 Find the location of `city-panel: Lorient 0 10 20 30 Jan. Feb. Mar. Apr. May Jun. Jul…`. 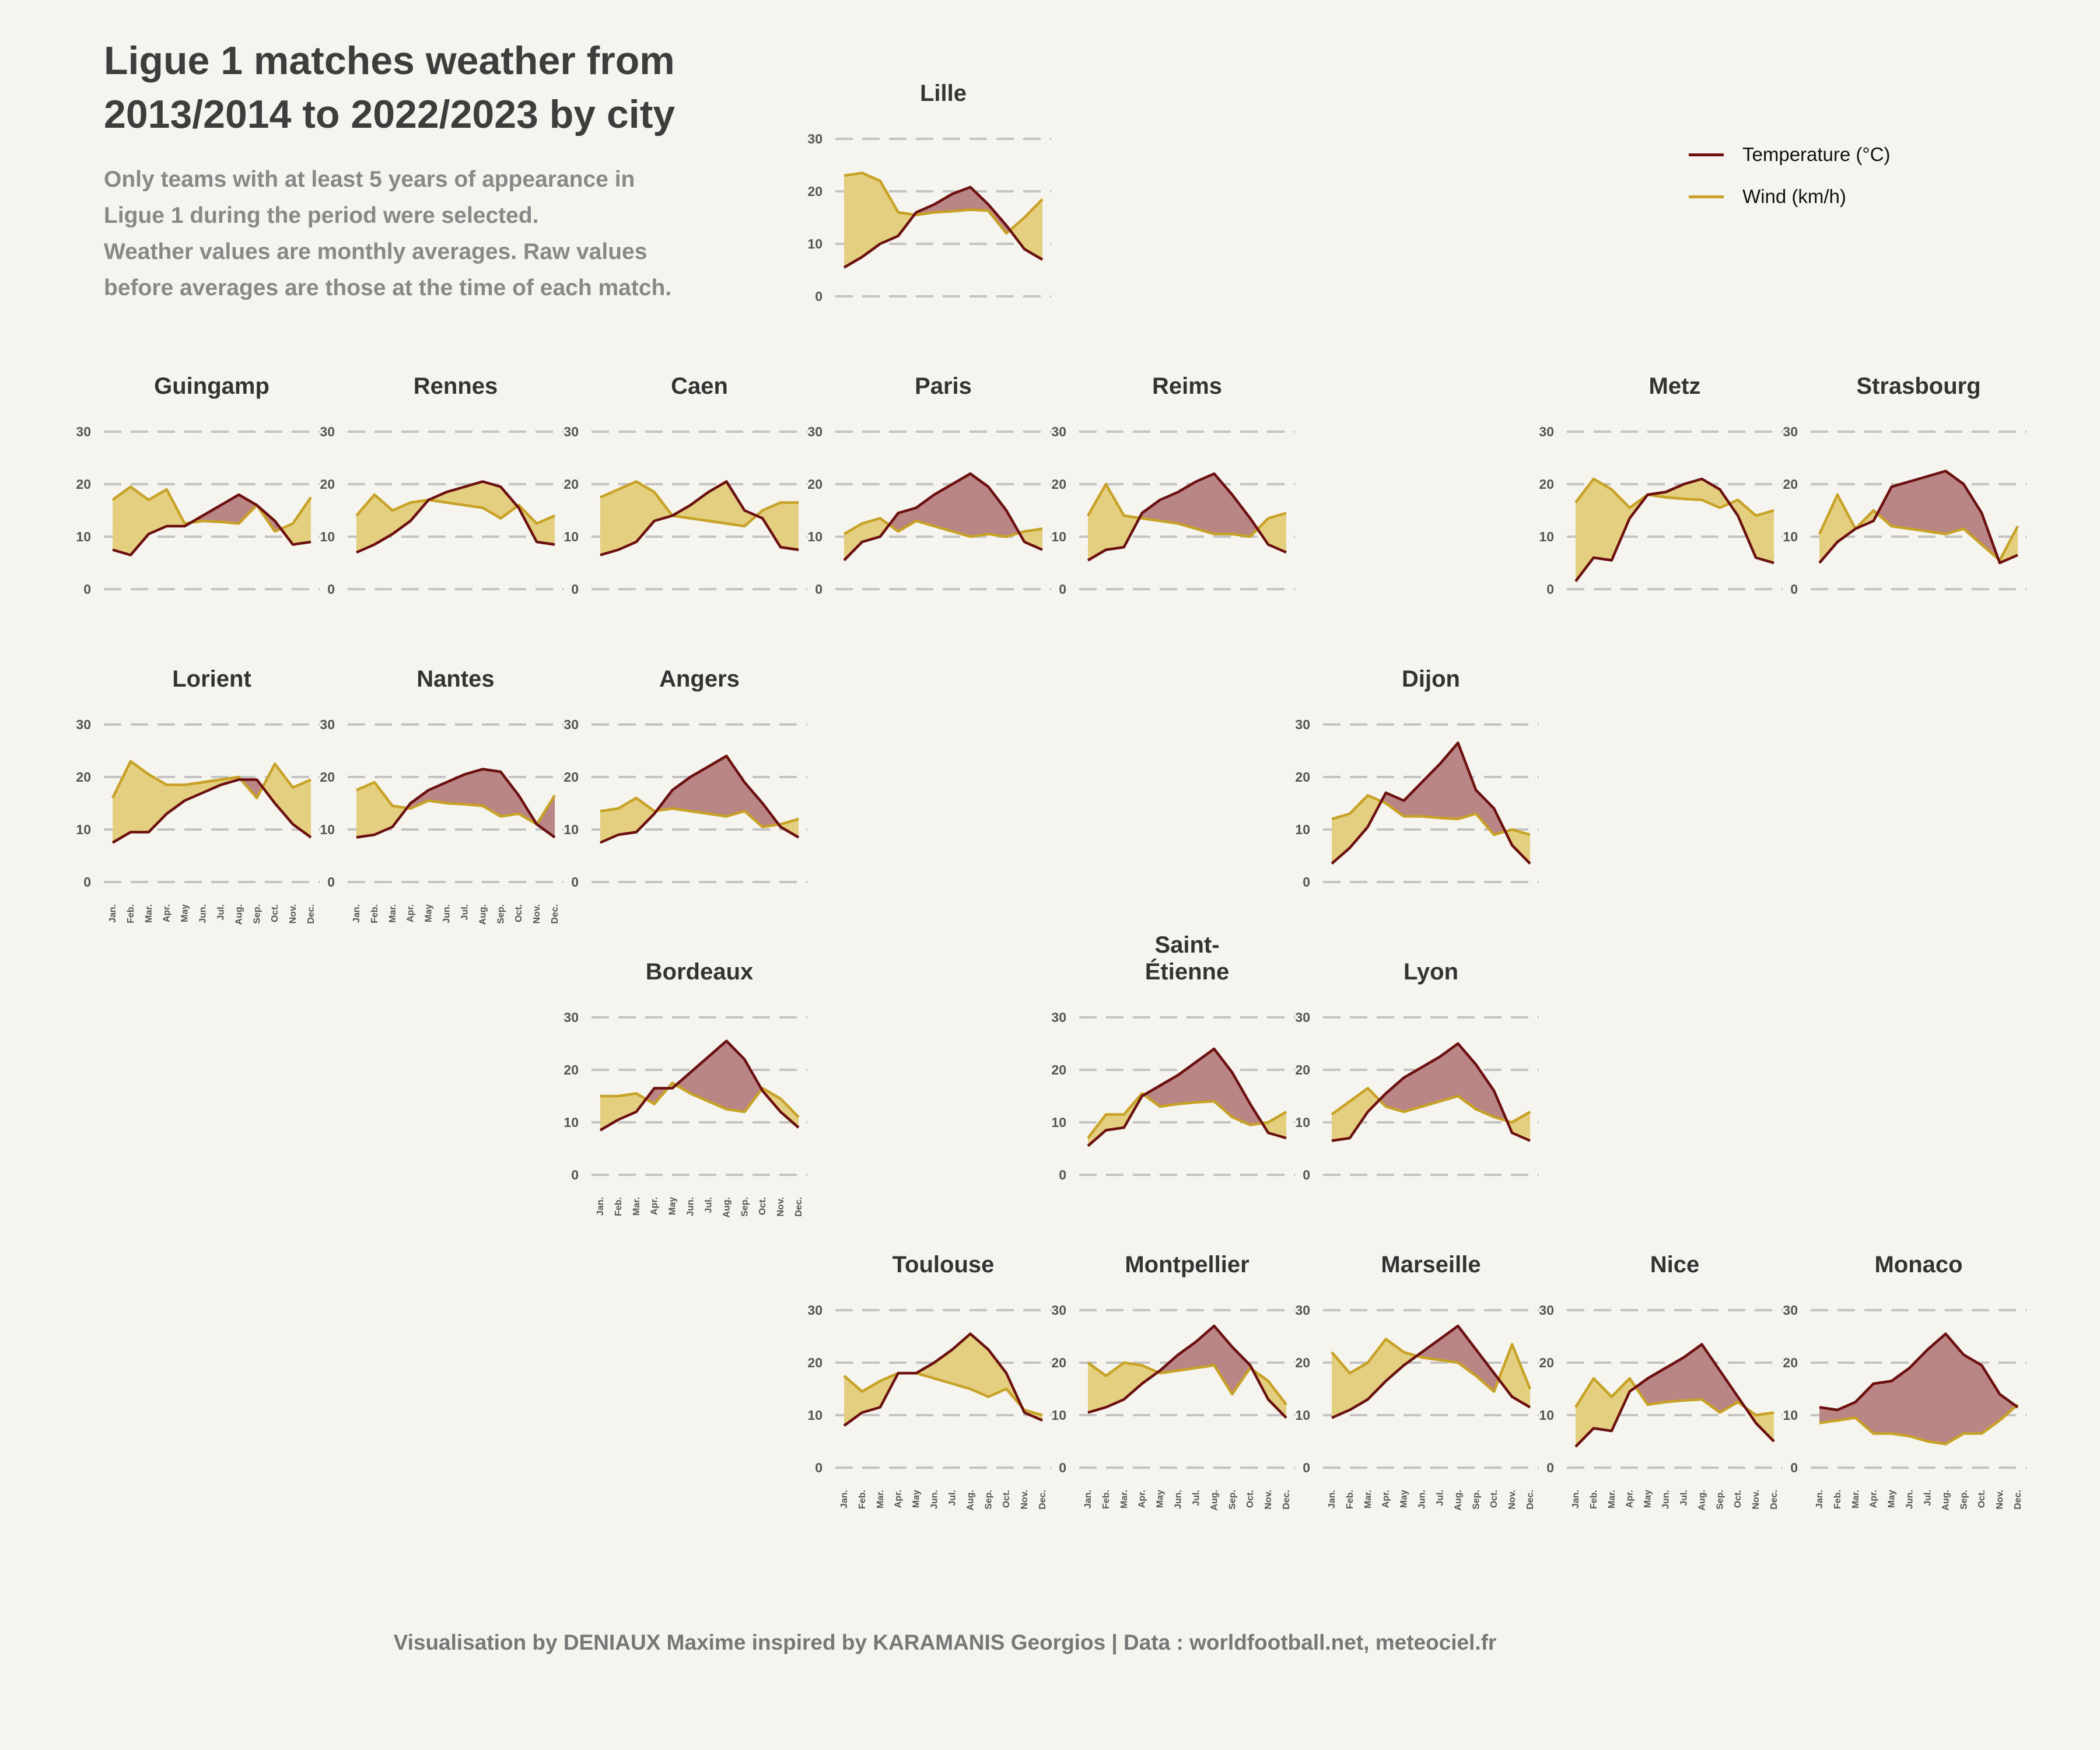

city-panel: Lorient 0 10 20 30 Jan. Feb. Mar. Apr. May Jun. Jul… is located at coordinates (198, 795).